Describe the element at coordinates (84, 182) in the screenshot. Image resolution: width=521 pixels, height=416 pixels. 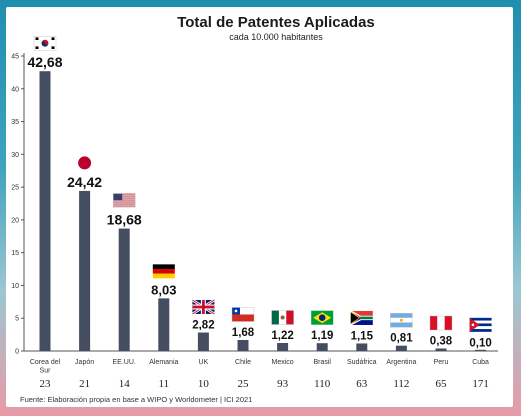
I see `data-label: 24,42` at that location.